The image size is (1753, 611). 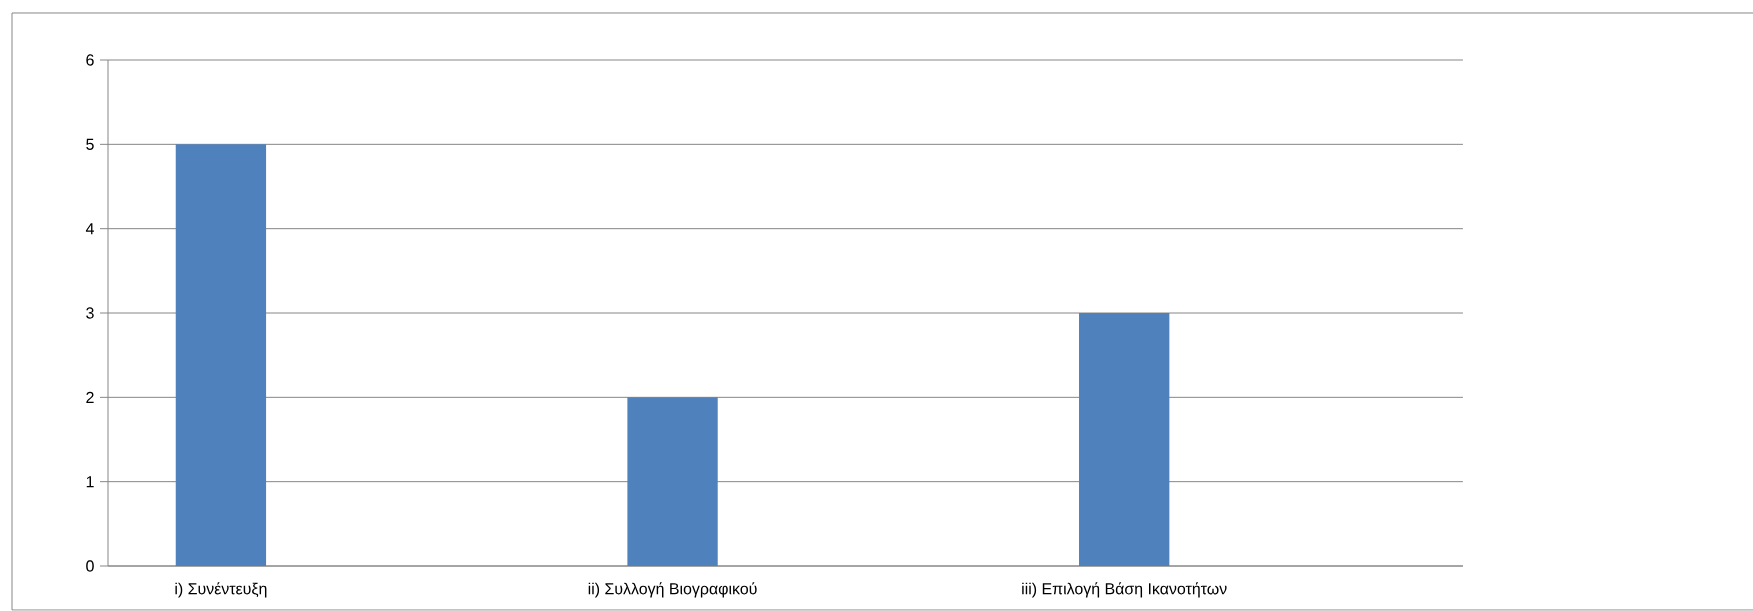 I want to click on y-tick-label: 1, so click(x=90, y=482).